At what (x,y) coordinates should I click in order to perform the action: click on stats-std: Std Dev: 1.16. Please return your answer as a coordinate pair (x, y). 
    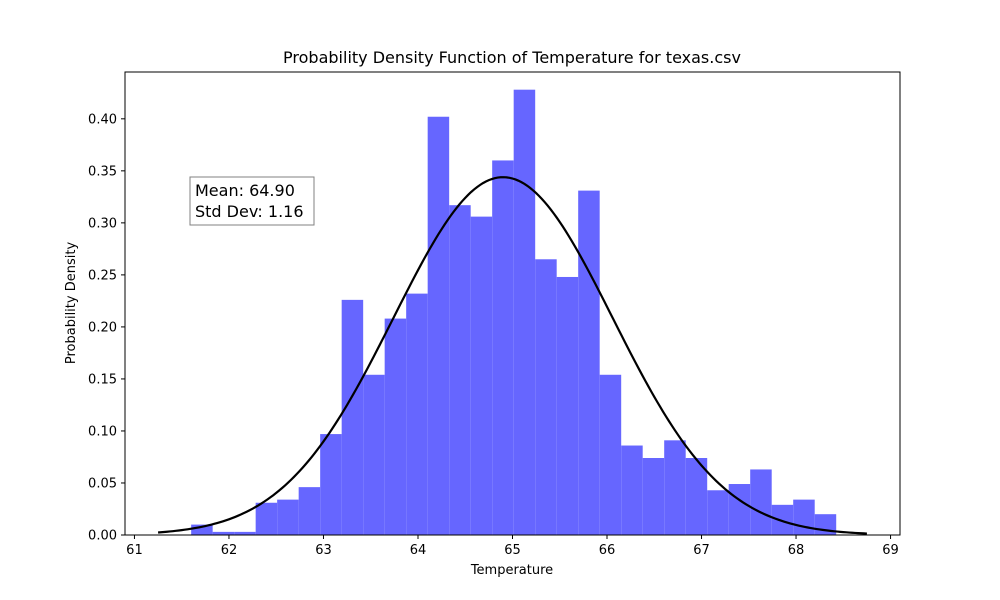
    Looking at the image, I should click on (249, 211).